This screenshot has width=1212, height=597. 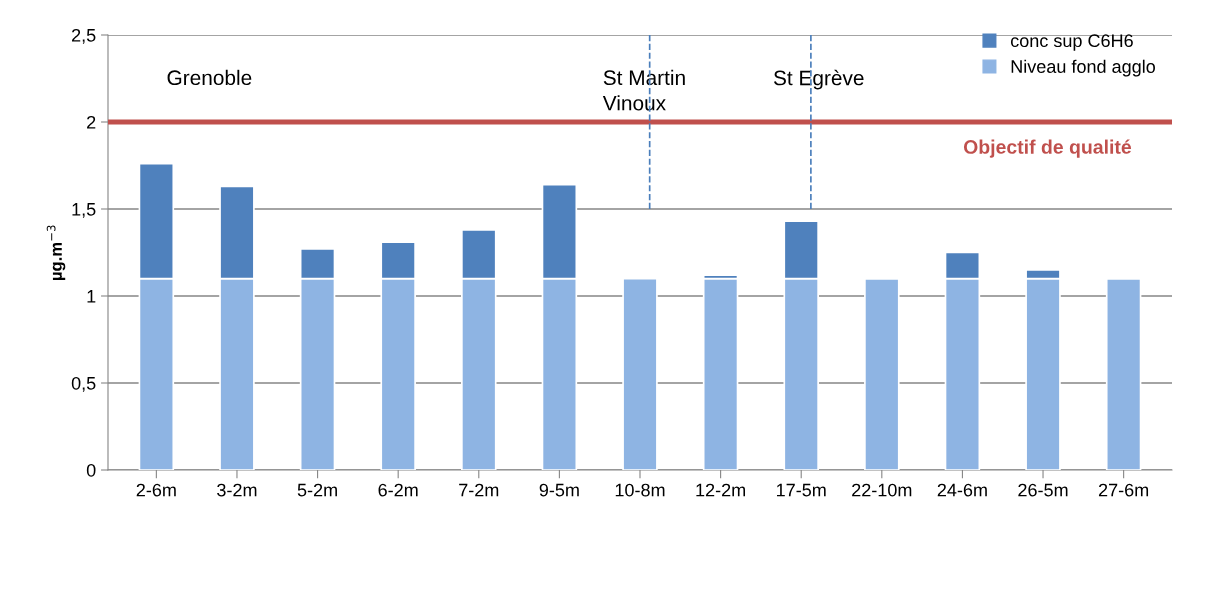 I want to click on y-tick-label: 1, so click(x=91, y=296).